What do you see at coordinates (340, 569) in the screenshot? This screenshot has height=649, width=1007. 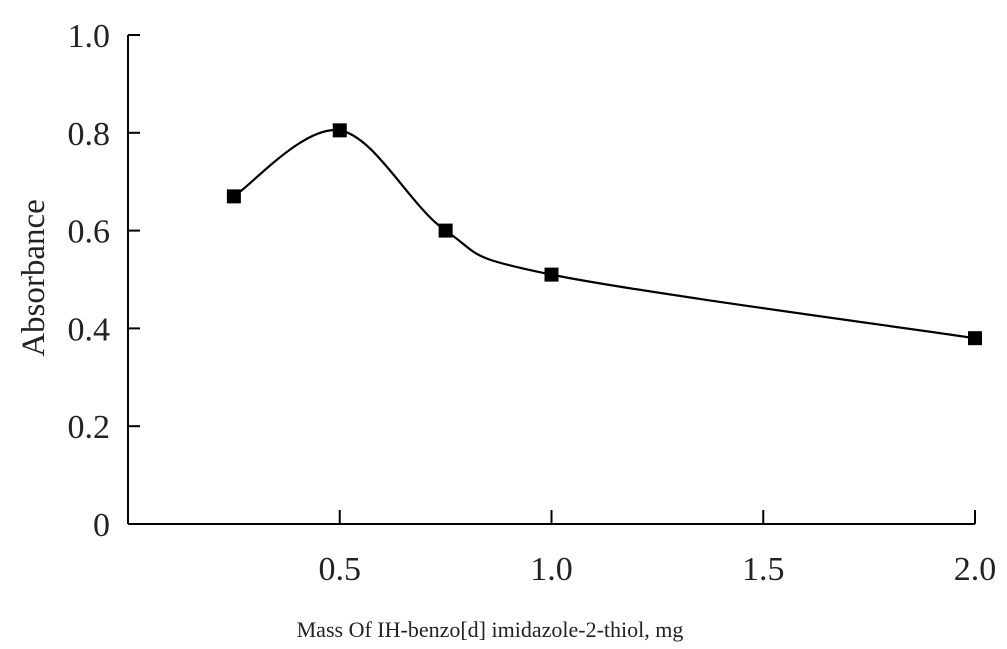 I see `x-tick-label: 0.5` at bounding box center [340, 569].